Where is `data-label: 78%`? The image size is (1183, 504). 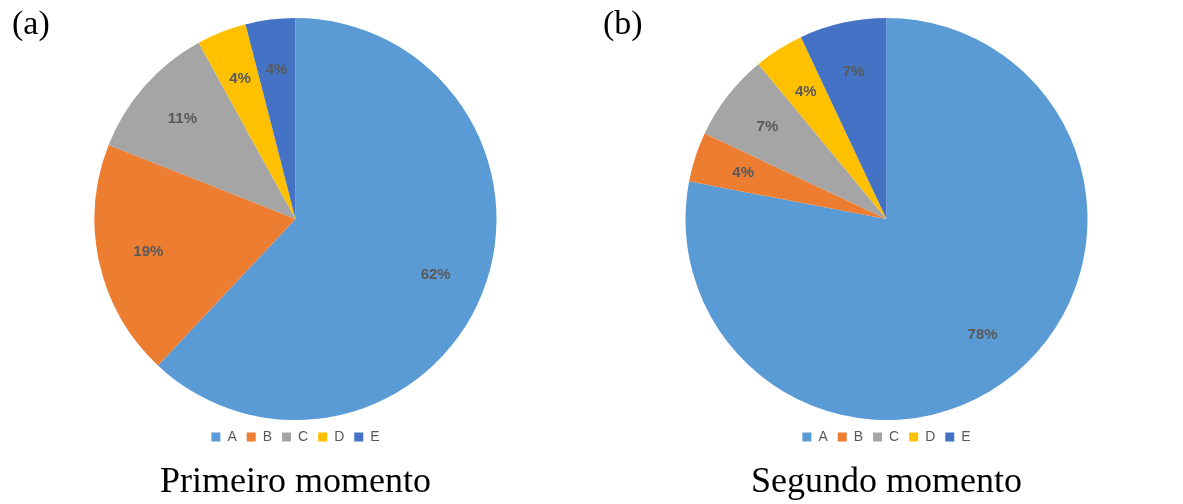
data-label: 78% is located at coordinates (982, 334).